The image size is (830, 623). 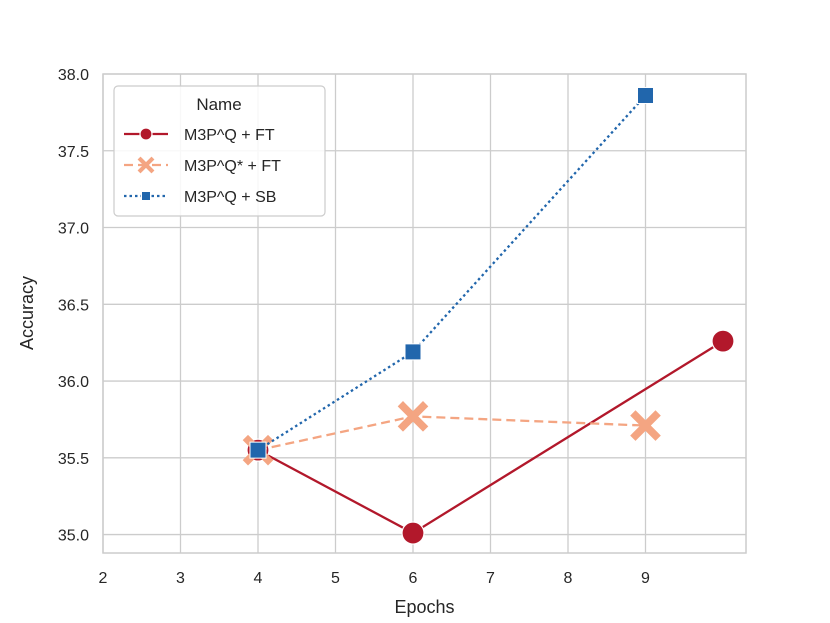 I want to click on y-axis-title: Accuracy, so click(x=27, y=313).